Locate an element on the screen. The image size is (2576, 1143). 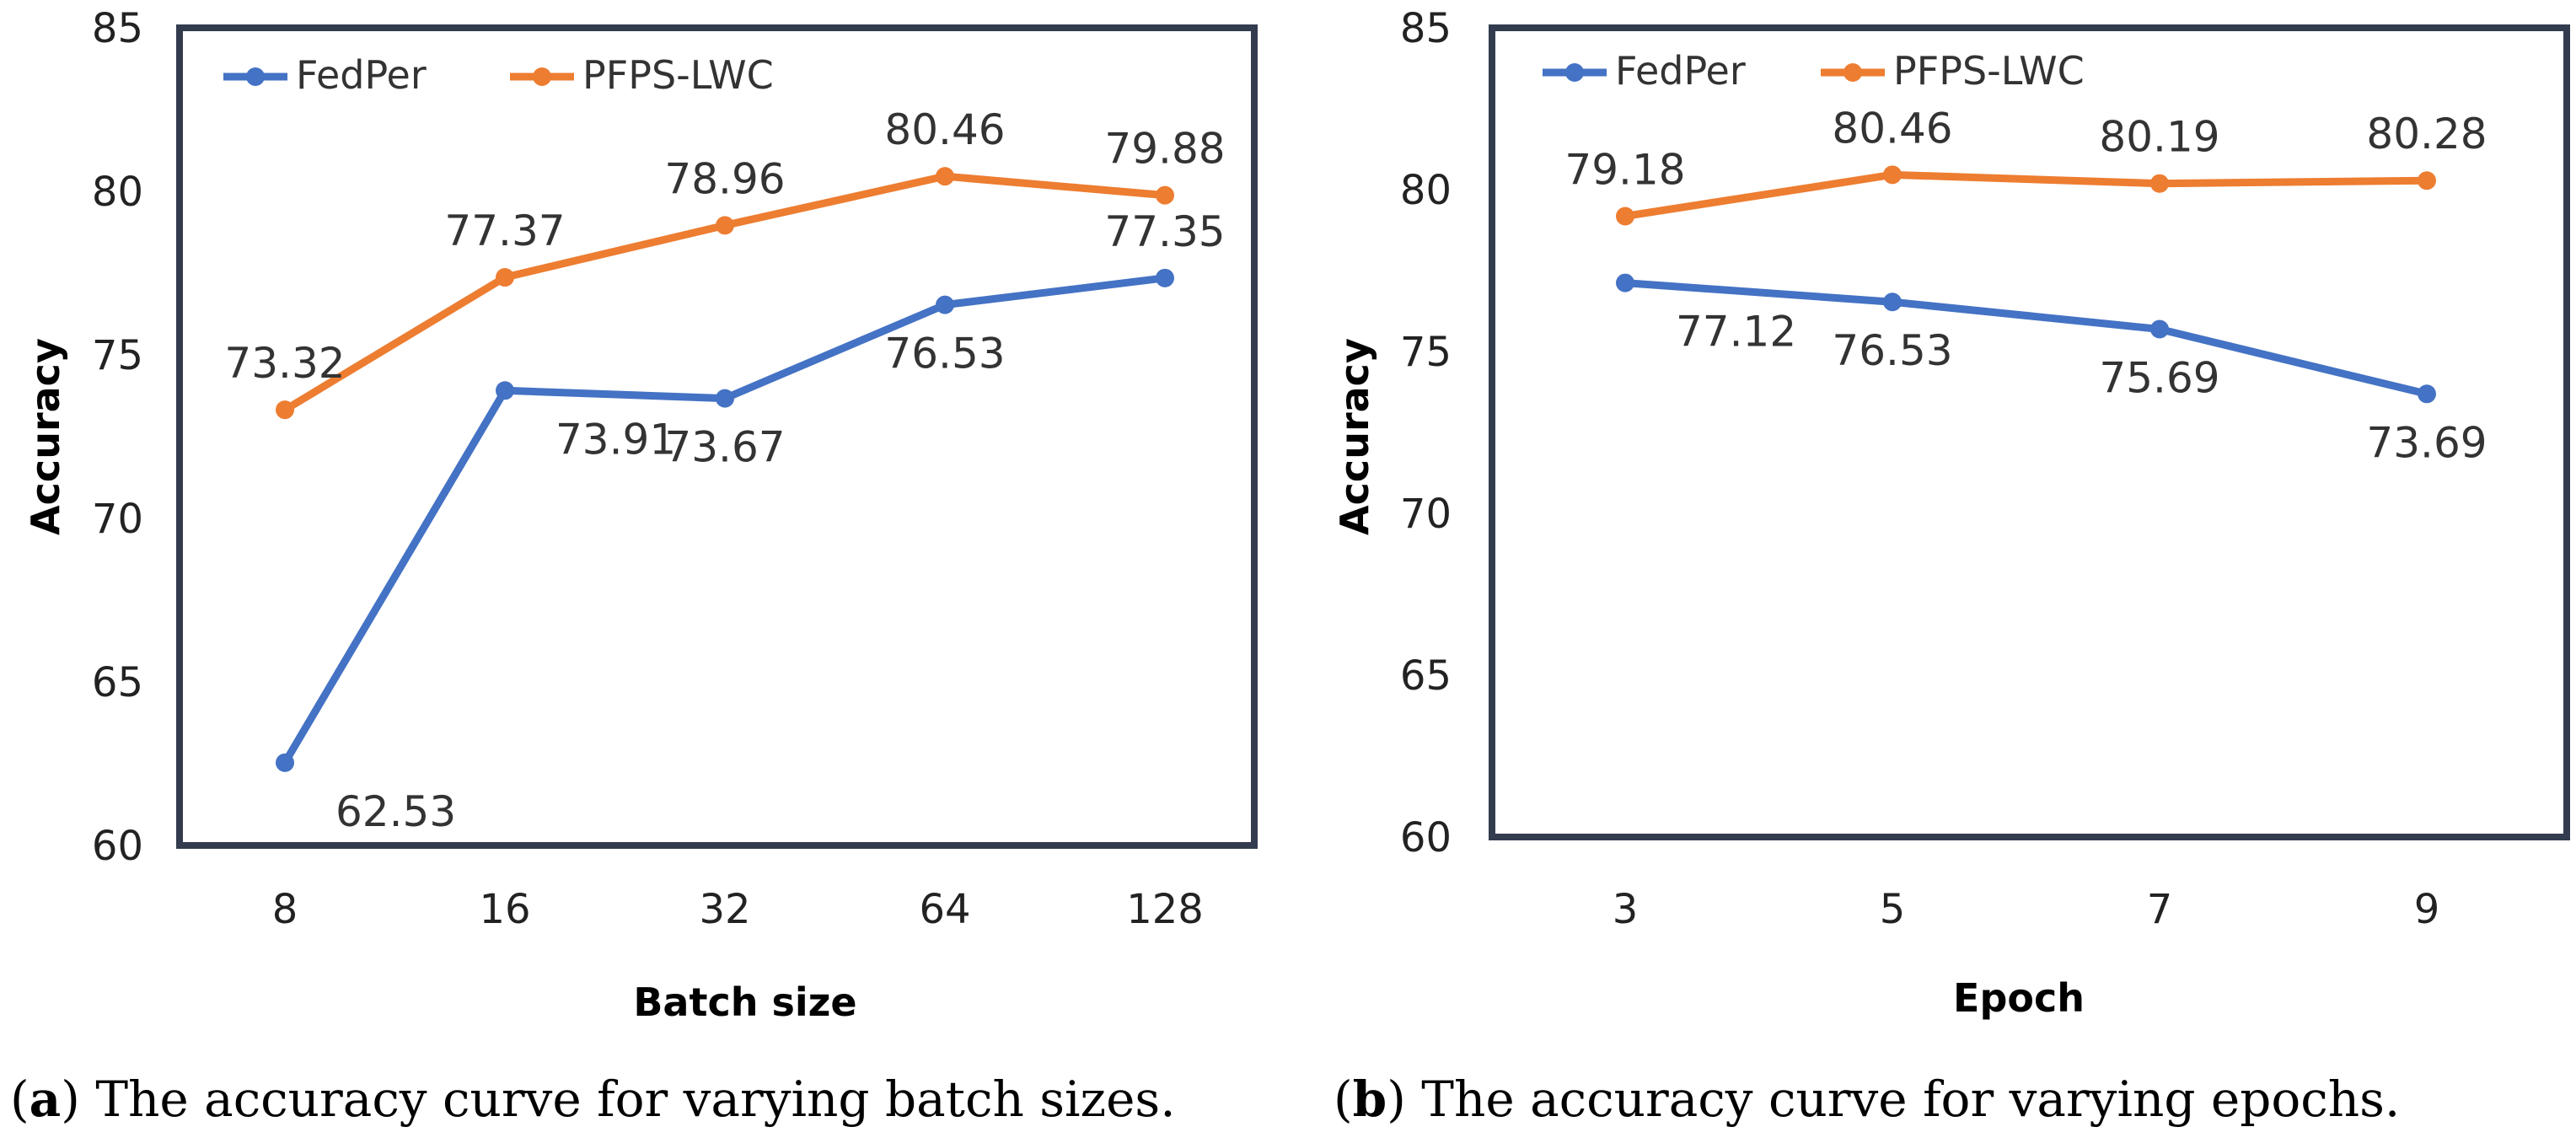
data-label: 77.35 is located at coordinates (1164, 232).